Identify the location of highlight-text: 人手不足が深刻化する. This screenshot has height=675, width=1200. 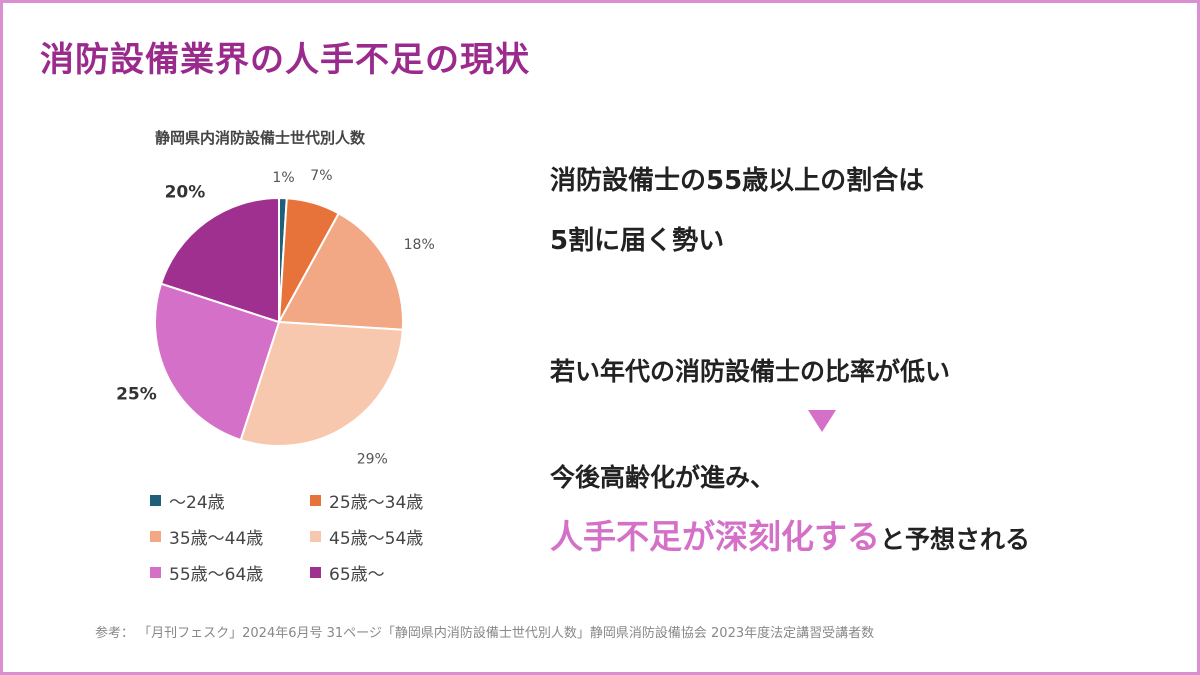
(715, 536).